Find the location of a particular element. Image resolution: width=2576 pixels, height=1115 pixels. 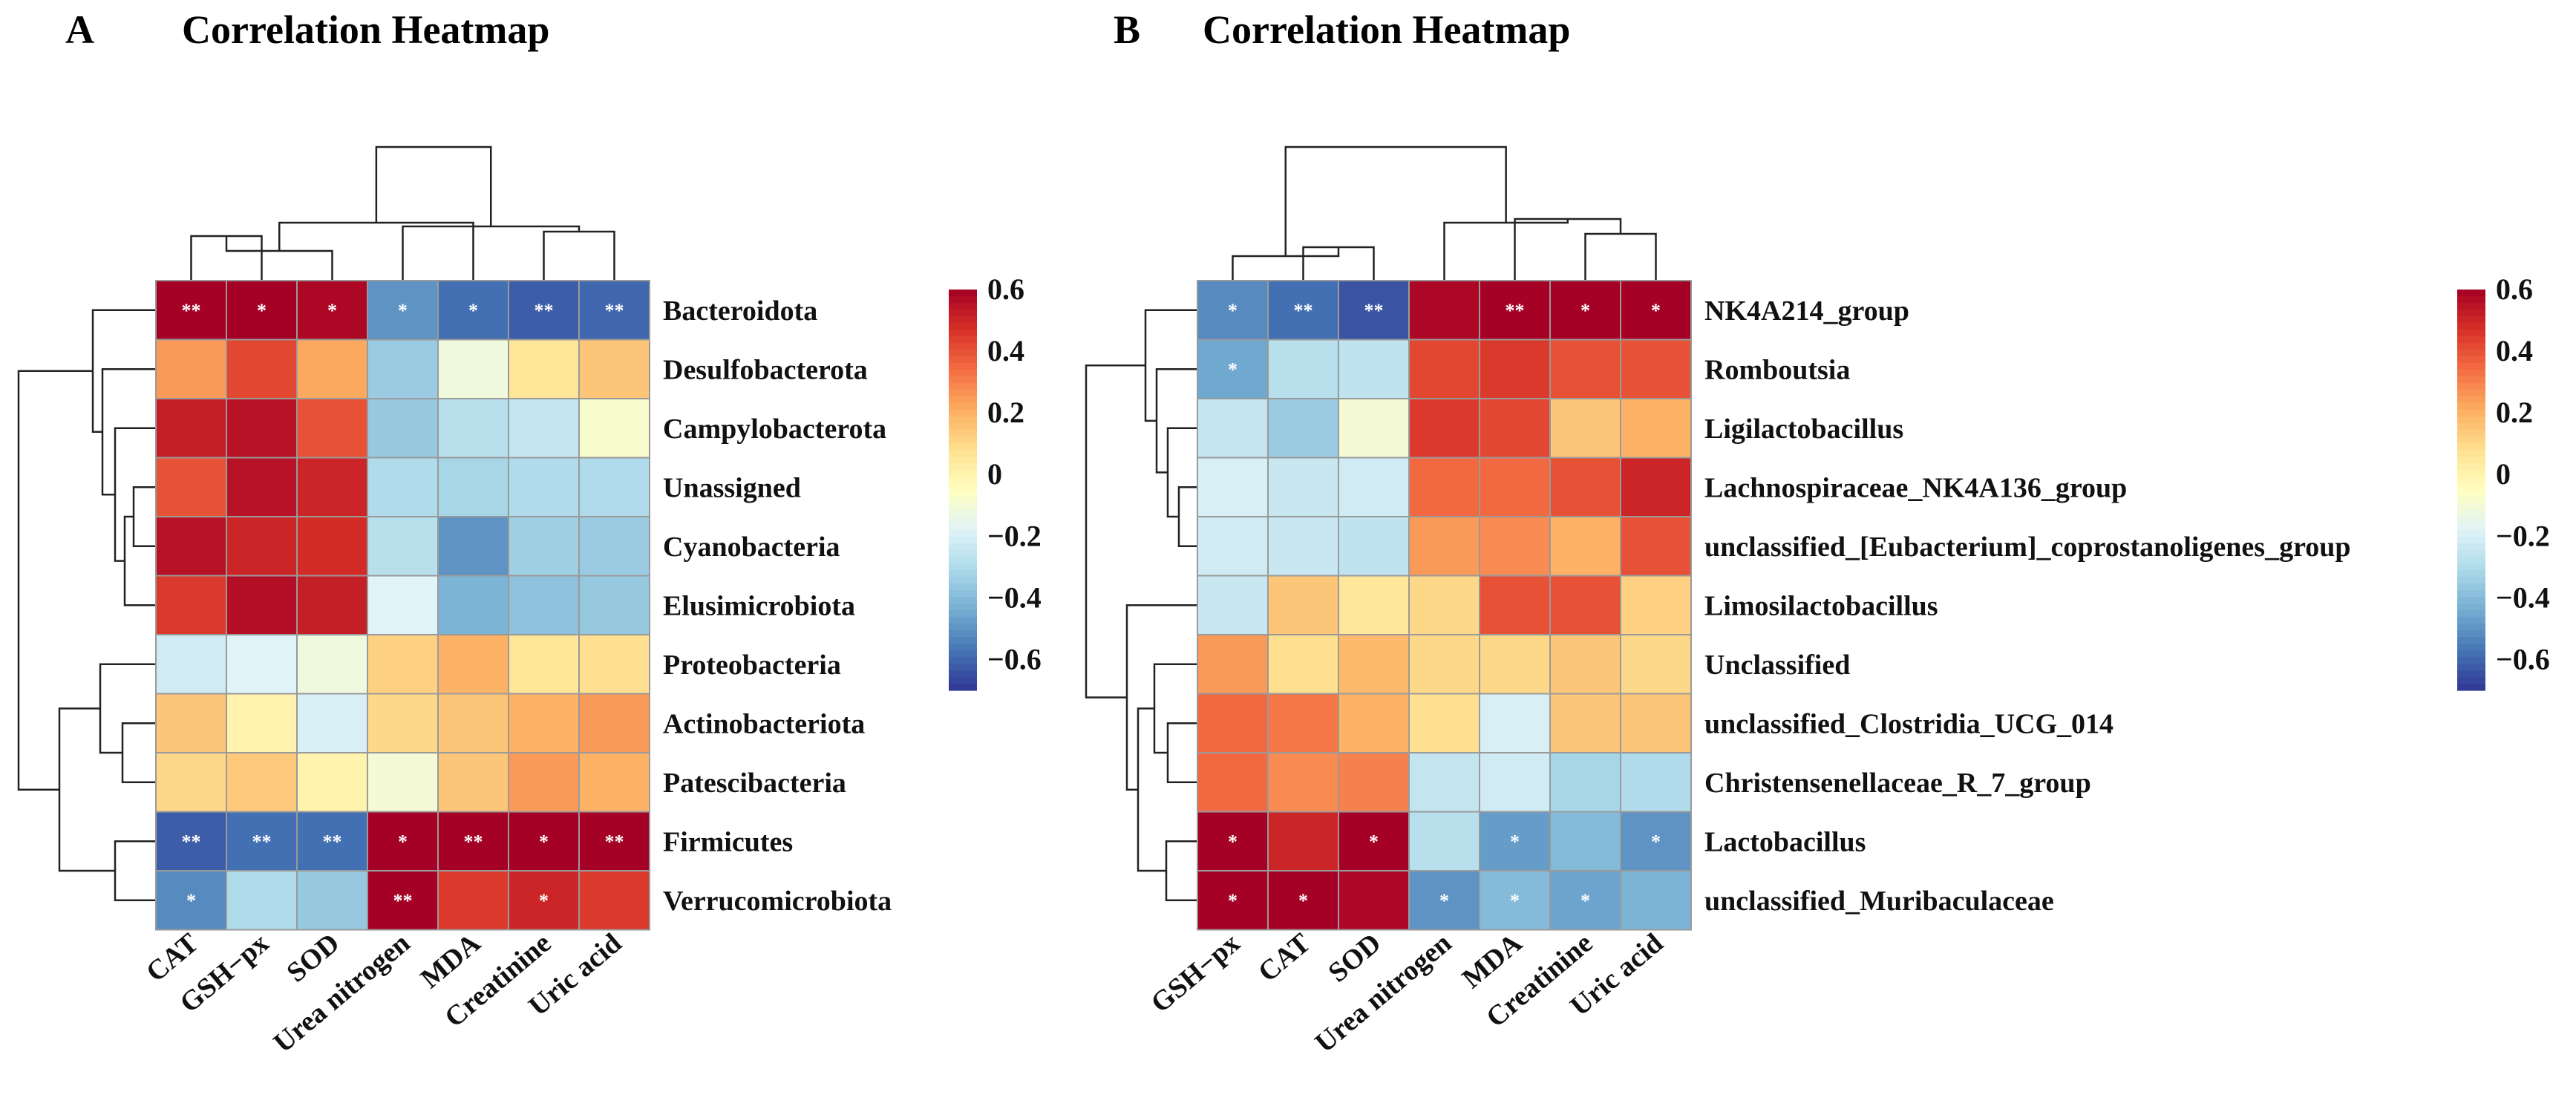

row-label-lachnospiraceae-nk4a136-group: Lachnospiraceae_NK4A136_group is located at coordinates (1915, 487).